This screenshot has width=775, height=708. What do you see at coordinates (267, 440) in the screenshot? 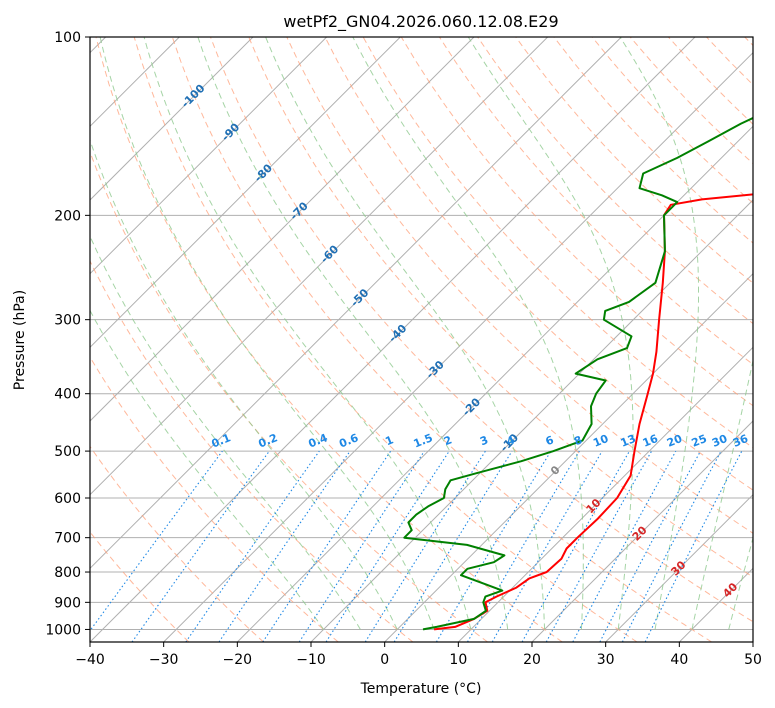
I see `mixing-ratio-label: 0.2` at bounding box center [267, 440].